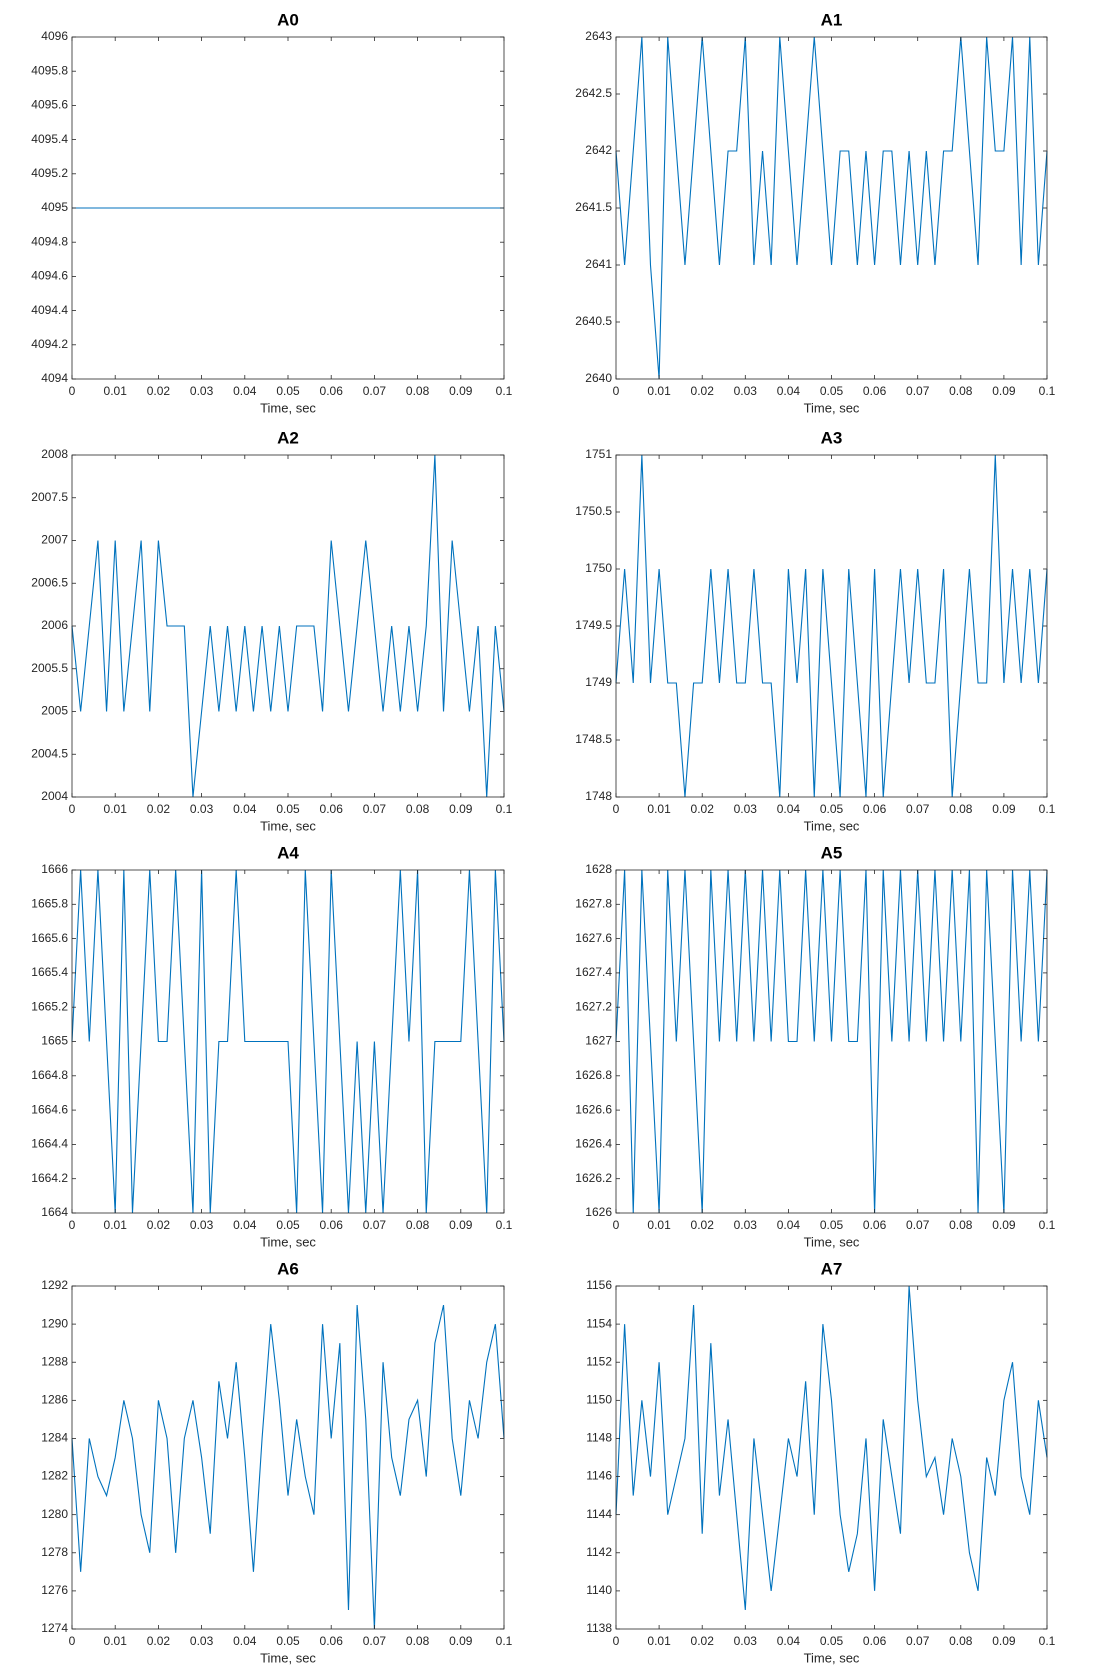 Image resolution: width=1108 pixels, height=1674 pixels. Describe the element at coordinates (54, 625) in the screenshot. I see `y-tick-label: 2006` at that location.